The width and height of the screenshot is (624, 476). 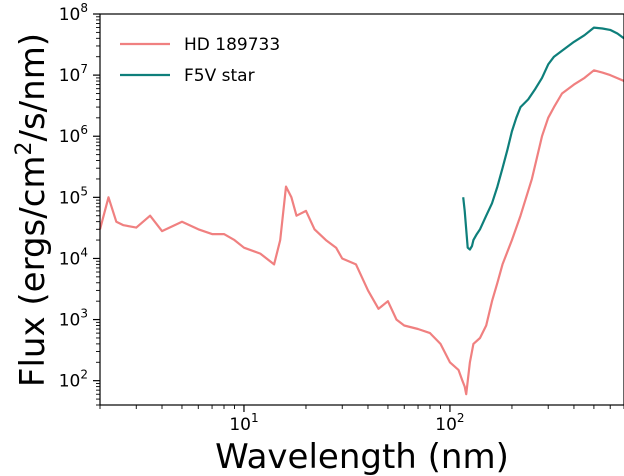 I want to click on y-tick-label: 10³, so click(x=73, y=319).